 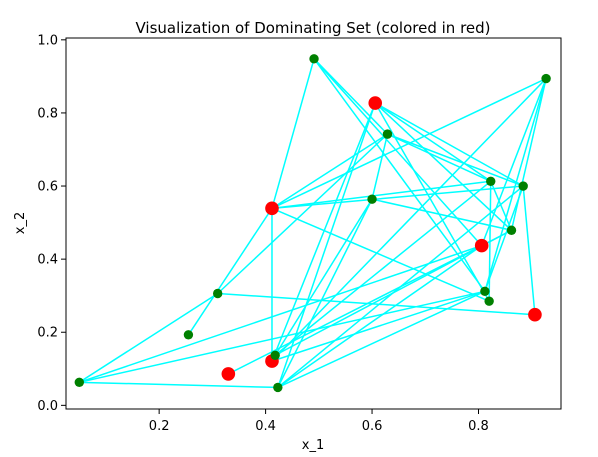 I want to click on y-axis-label: x_2, so click(x=20, y=223).